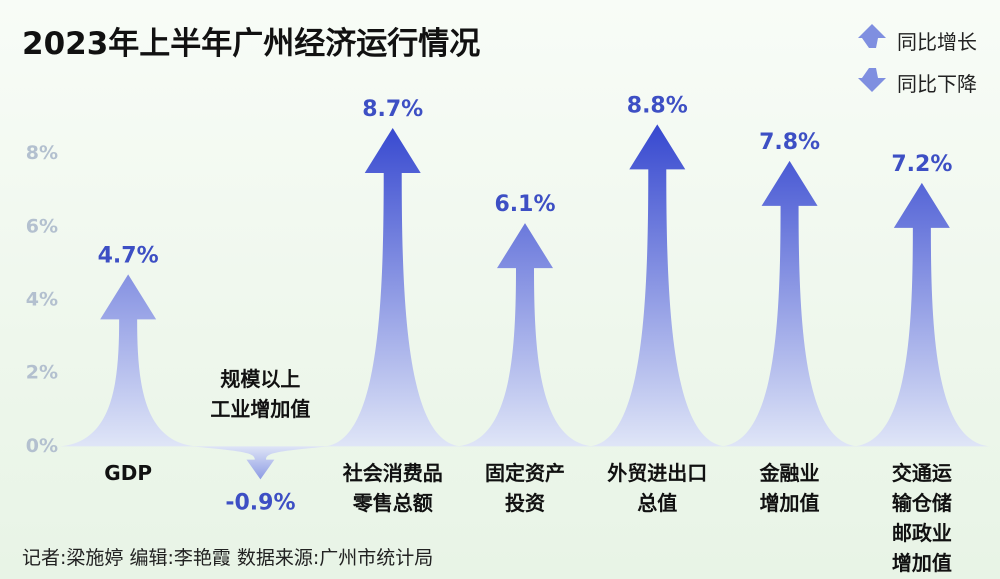 This screenshot has width=1000, height=579. I want to click on value-label: 8.7%, so click(392, 109).